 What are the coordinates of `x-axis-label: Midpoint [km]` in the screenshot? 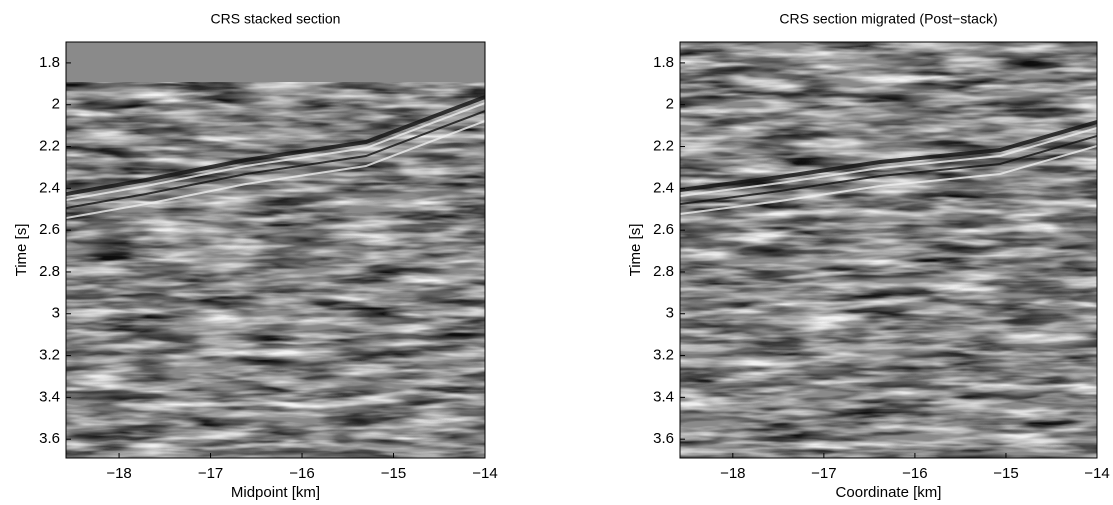 It's located at (275, 492).